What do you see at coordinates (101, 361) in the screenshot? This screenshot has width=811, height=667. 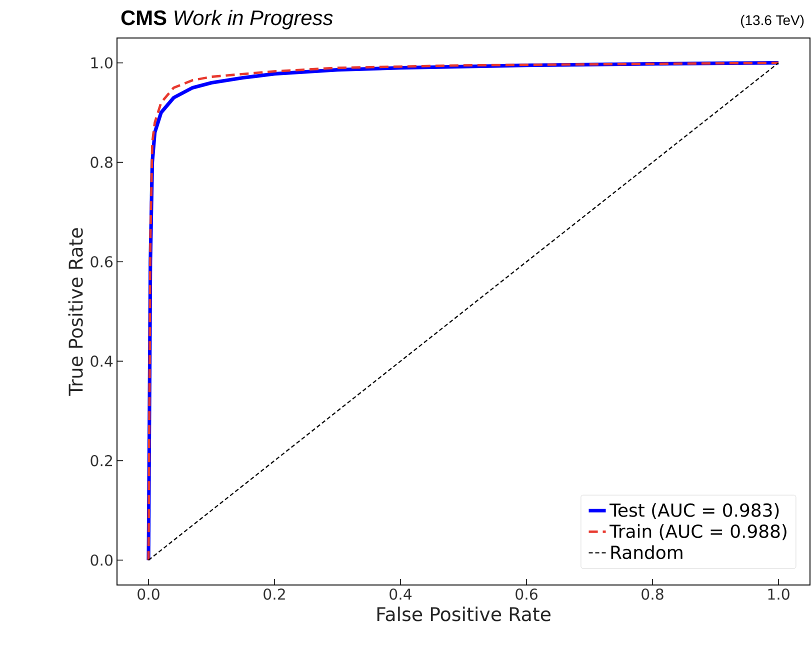 I see `y-tick-label: 0.4` at bounding box center [101, 361].